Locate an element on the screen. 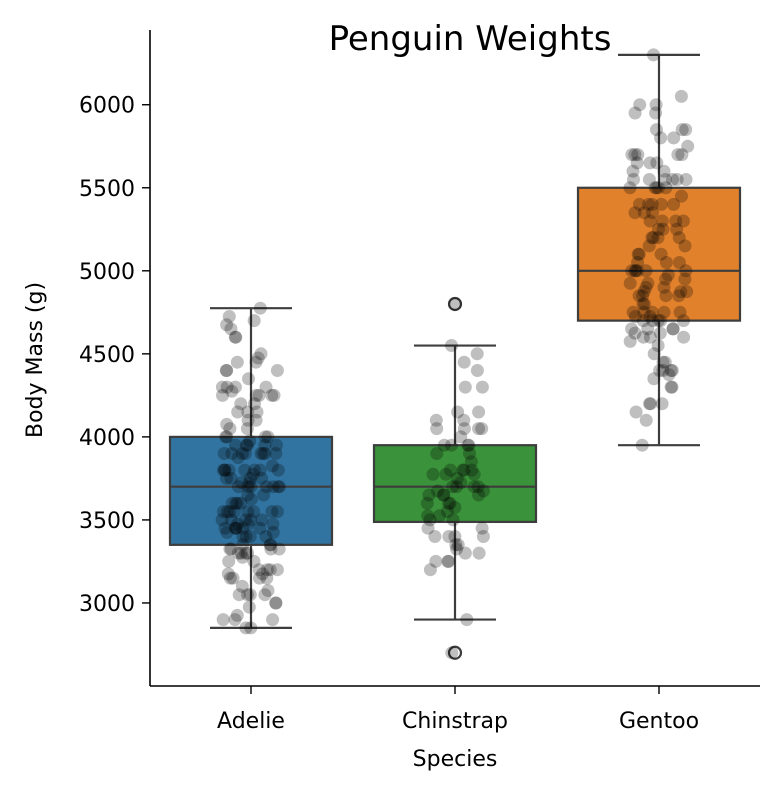 The image size is (780, 793). points-gentoo is located at coordinates (659, 250).